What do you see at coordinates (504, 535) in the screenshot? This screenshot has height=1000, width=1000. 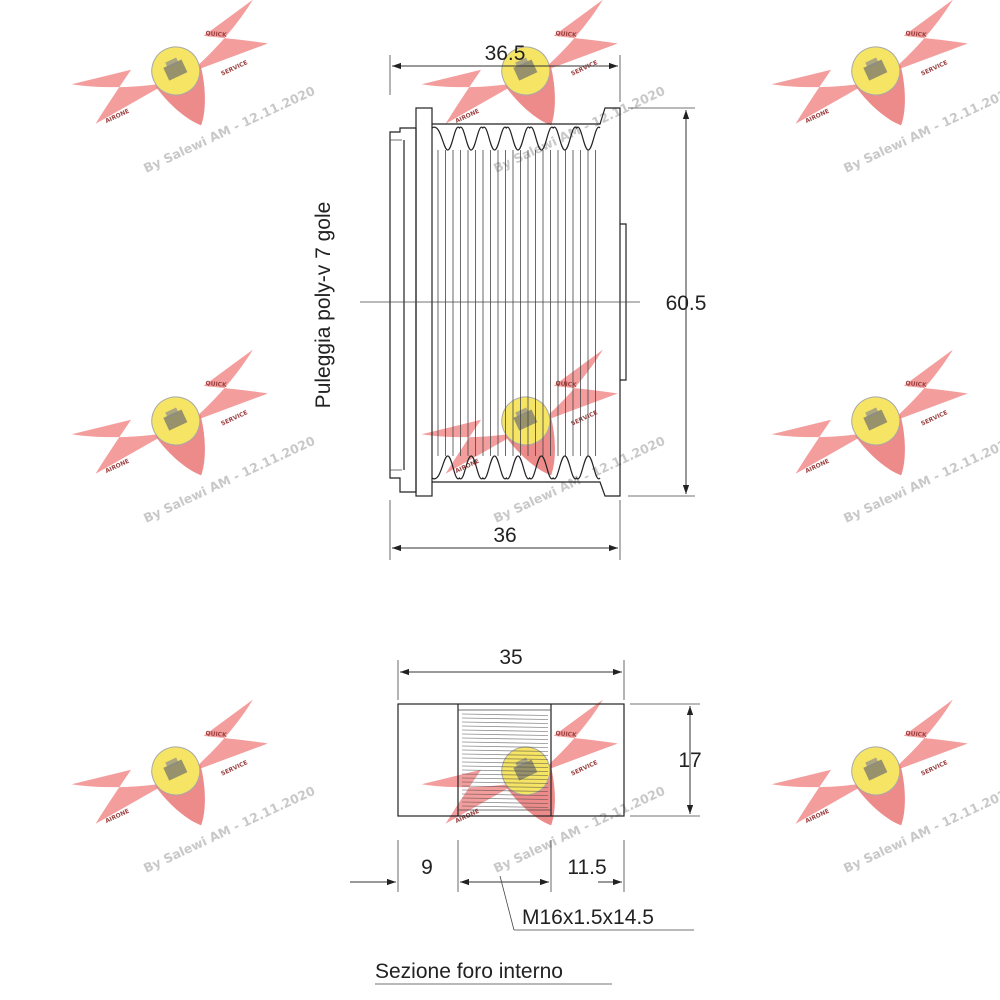 I see `inner-width-value: 36` at bounding box center [504, 535].